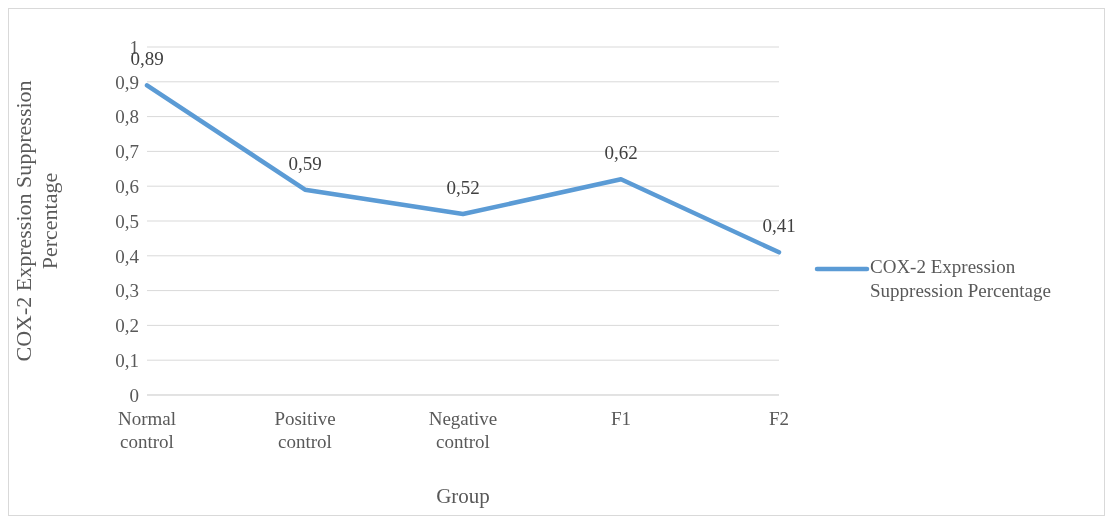 The width and height of the screenshot is (1113, 524). What do you see at coordinates (305, 163) in the screenshot?
I see `data-label: 0,59` at bounding box center [305, 163].